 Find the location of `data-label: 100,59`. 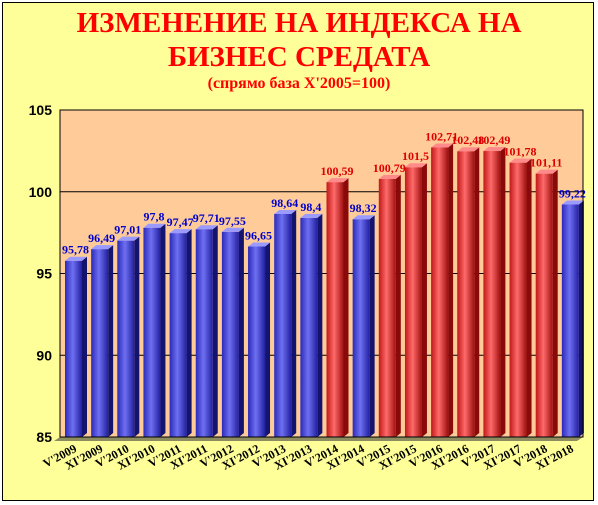

data-label: 100,59 is located at coordinates (337, 171).